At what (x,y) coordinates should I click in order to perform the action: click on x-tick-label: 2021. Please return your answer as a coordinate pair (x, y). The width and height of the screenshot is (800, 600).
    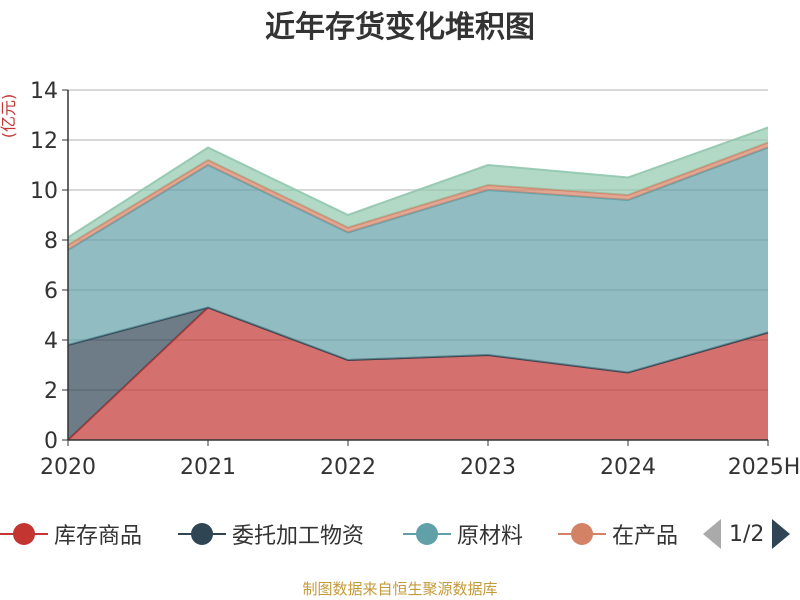
    Looking at the image, I should click on (208, 467).